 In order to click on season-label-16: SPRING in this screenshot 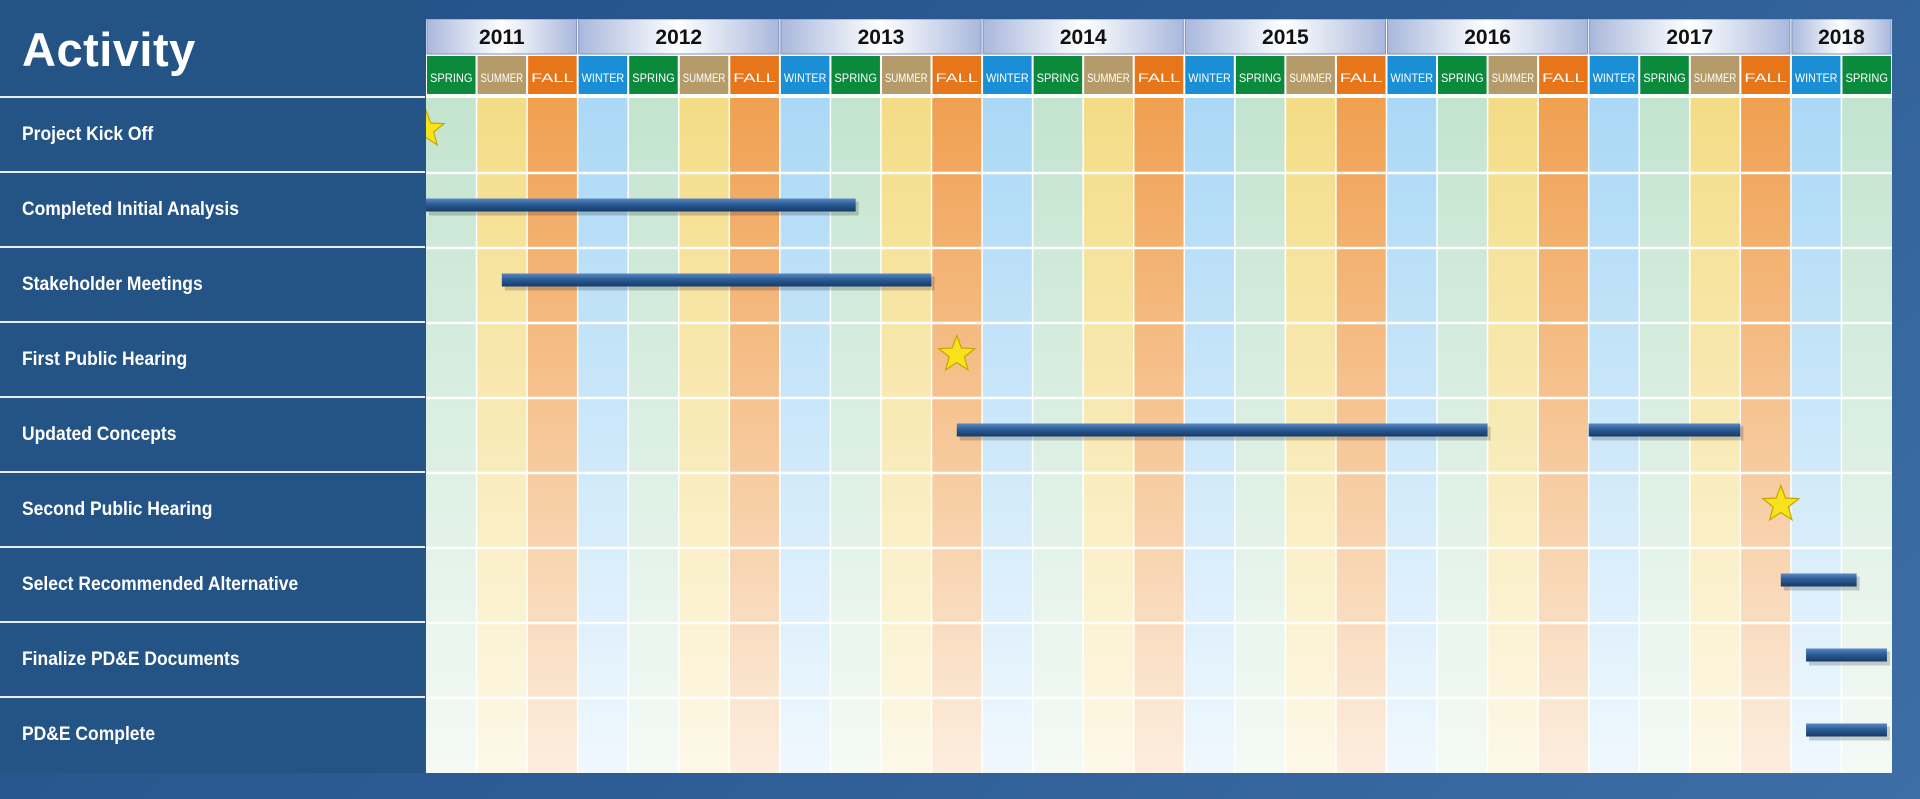, I will do `click(1260, 78)`.